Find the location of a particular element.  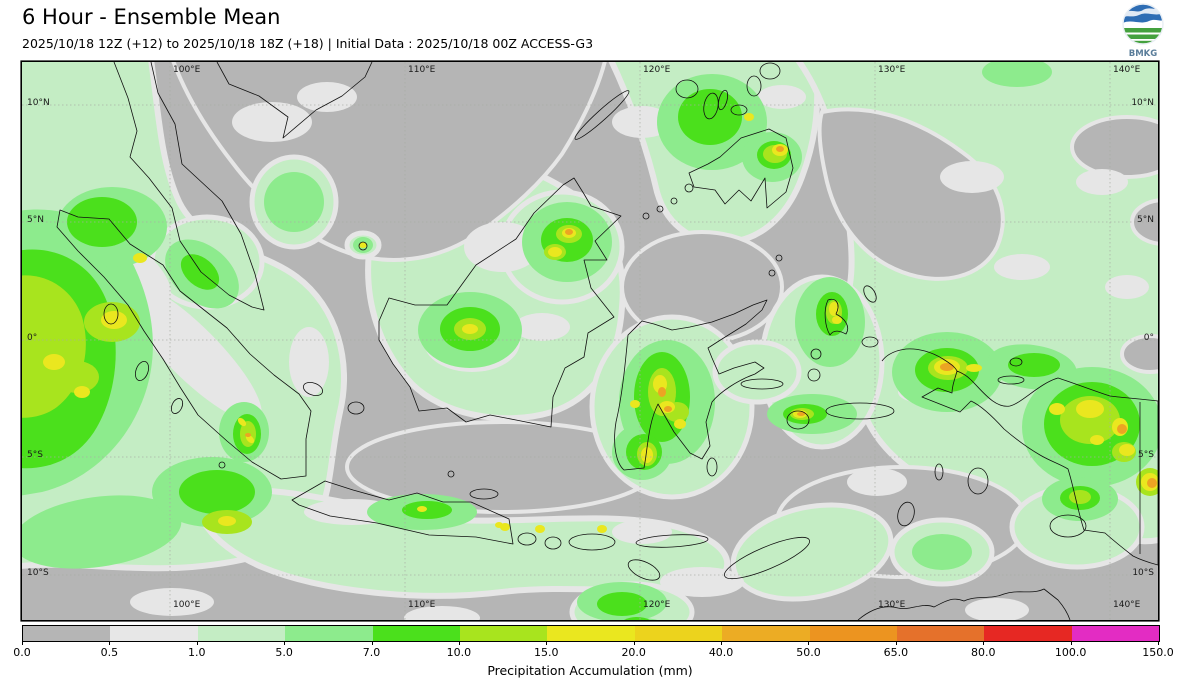

colorbar-tick-label: 15.0 is located at coordinates (546, 652).